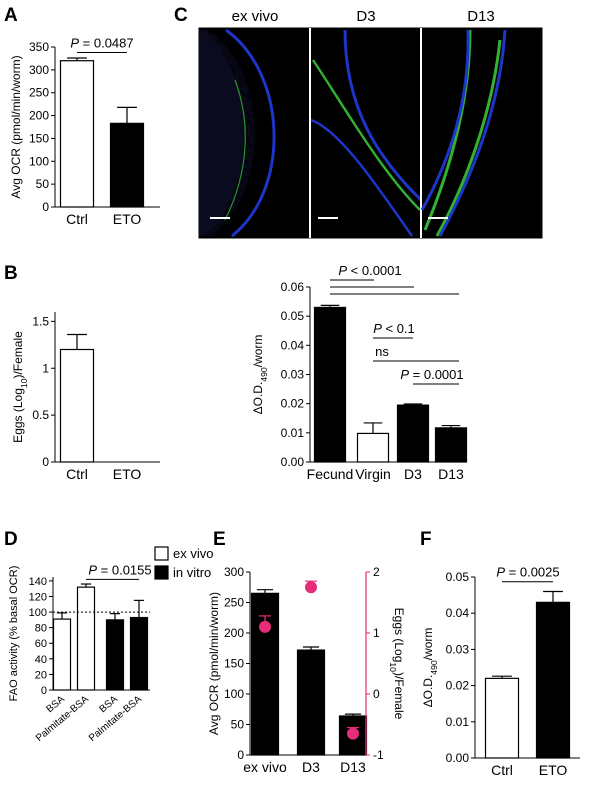 The height and width of the screenshot is (800, 609). Describe the element at coordinates (378, 755) in the screenshot. I see `secondary-y-tick-label: -1` at that location.